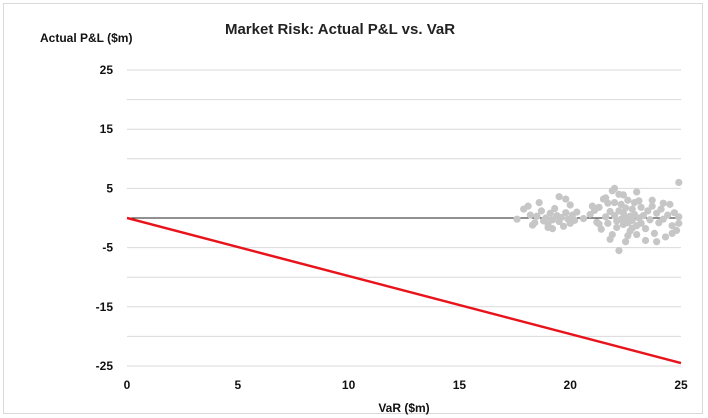  Describe the element at coordinates (105, 307) in the screenshot. I see `y-tick-label: -15` at that location.